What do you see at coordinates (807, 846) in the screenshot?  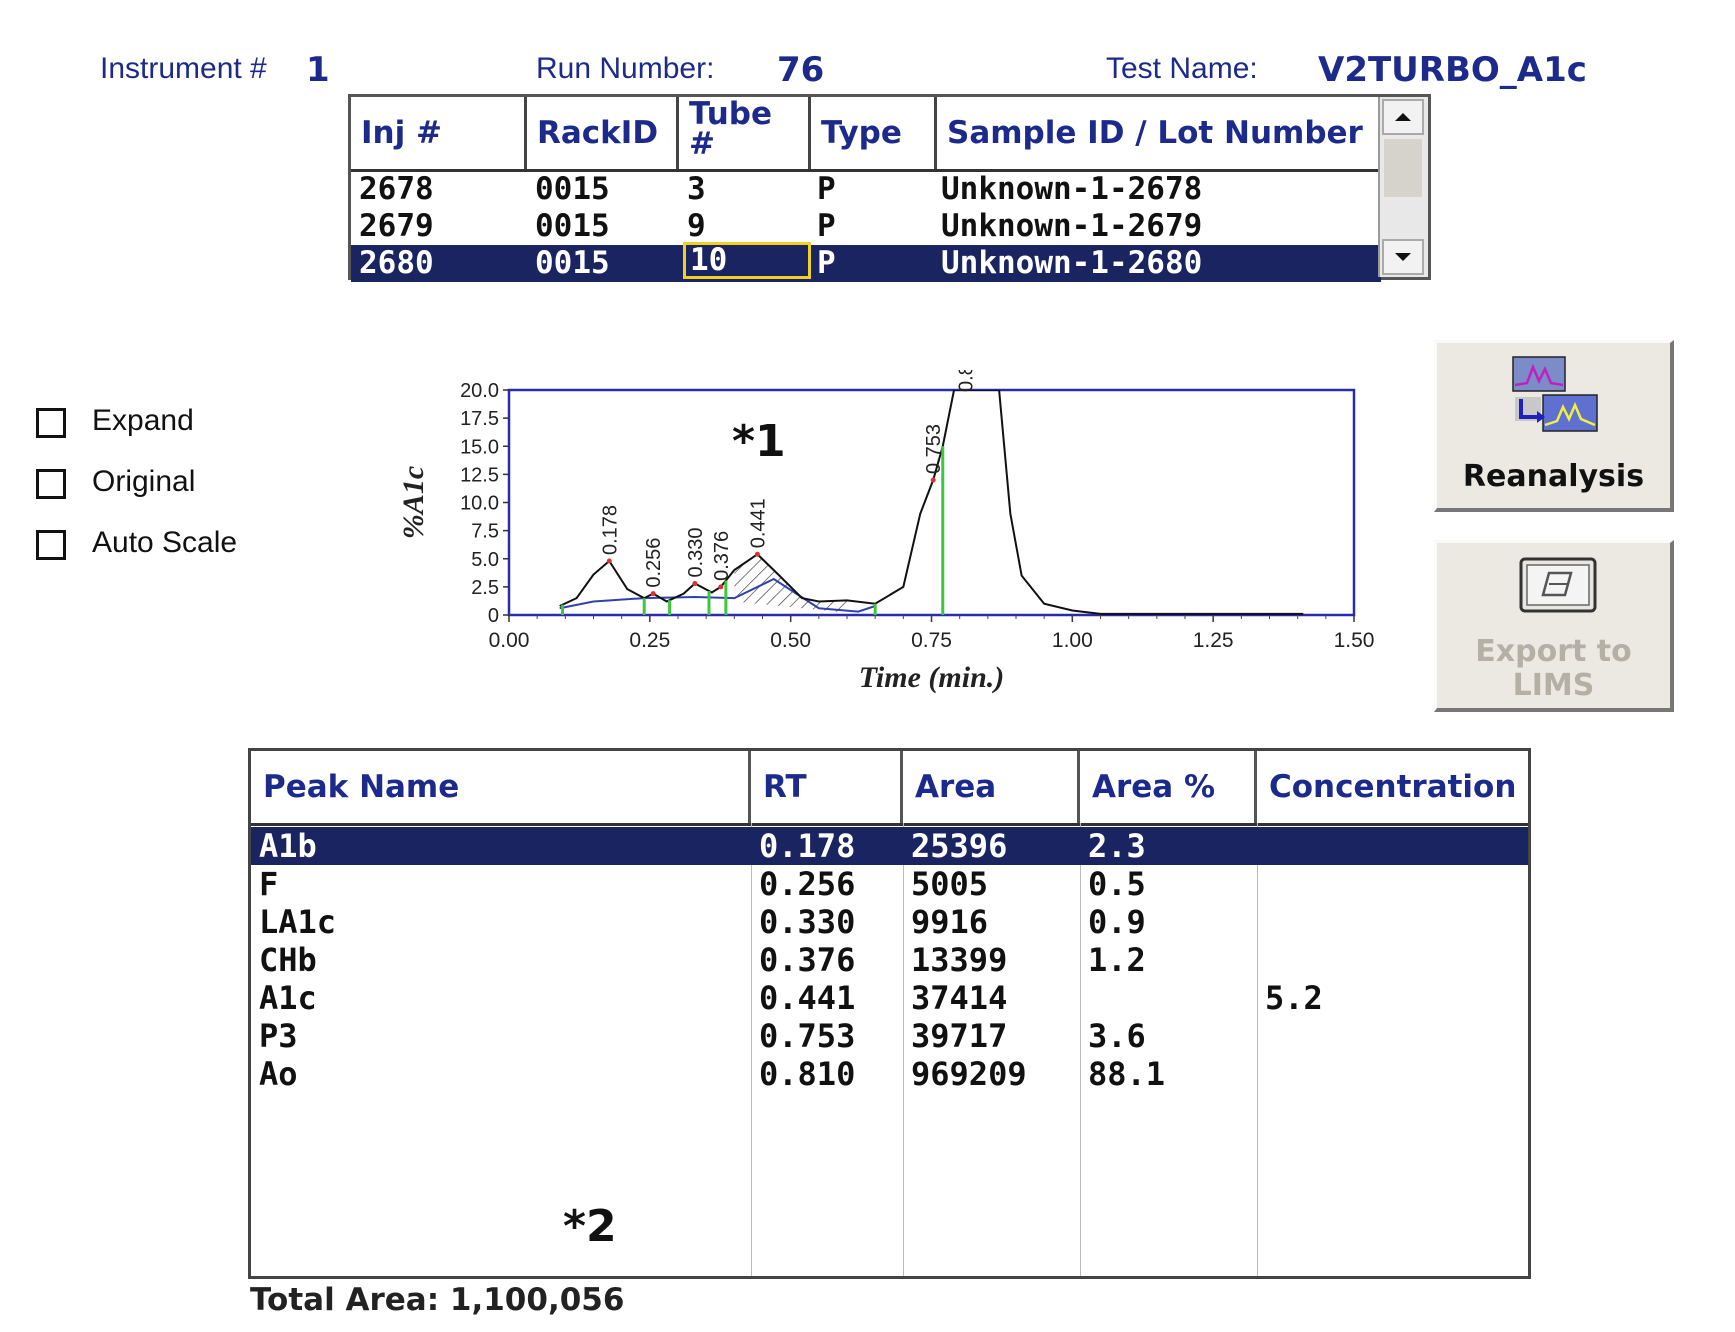 I see `cell-rt: 0.178` at bounding box center [807, 846].